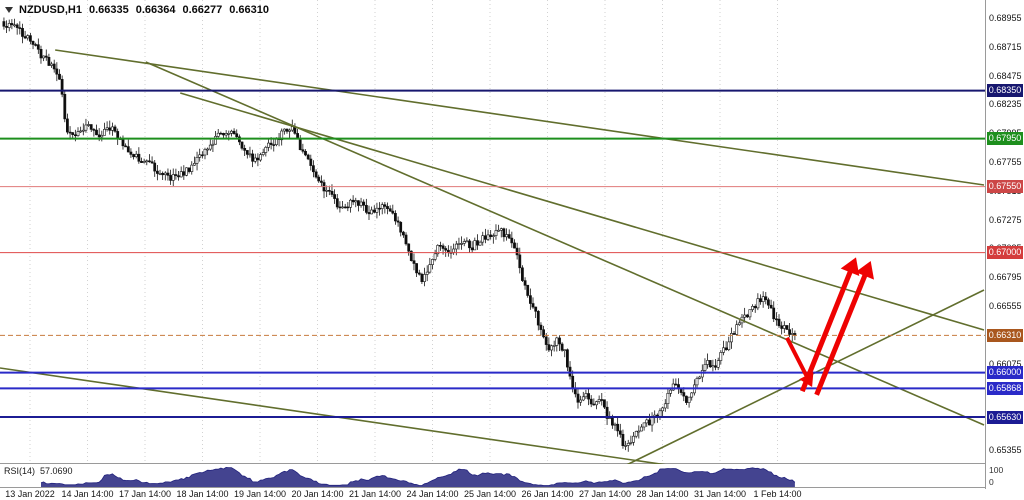 This screenshot has width=1024, height=500. Describe the element at coordinates (249, 10) in the screenshot. I see `close-price-label: 0.66310` at that location.